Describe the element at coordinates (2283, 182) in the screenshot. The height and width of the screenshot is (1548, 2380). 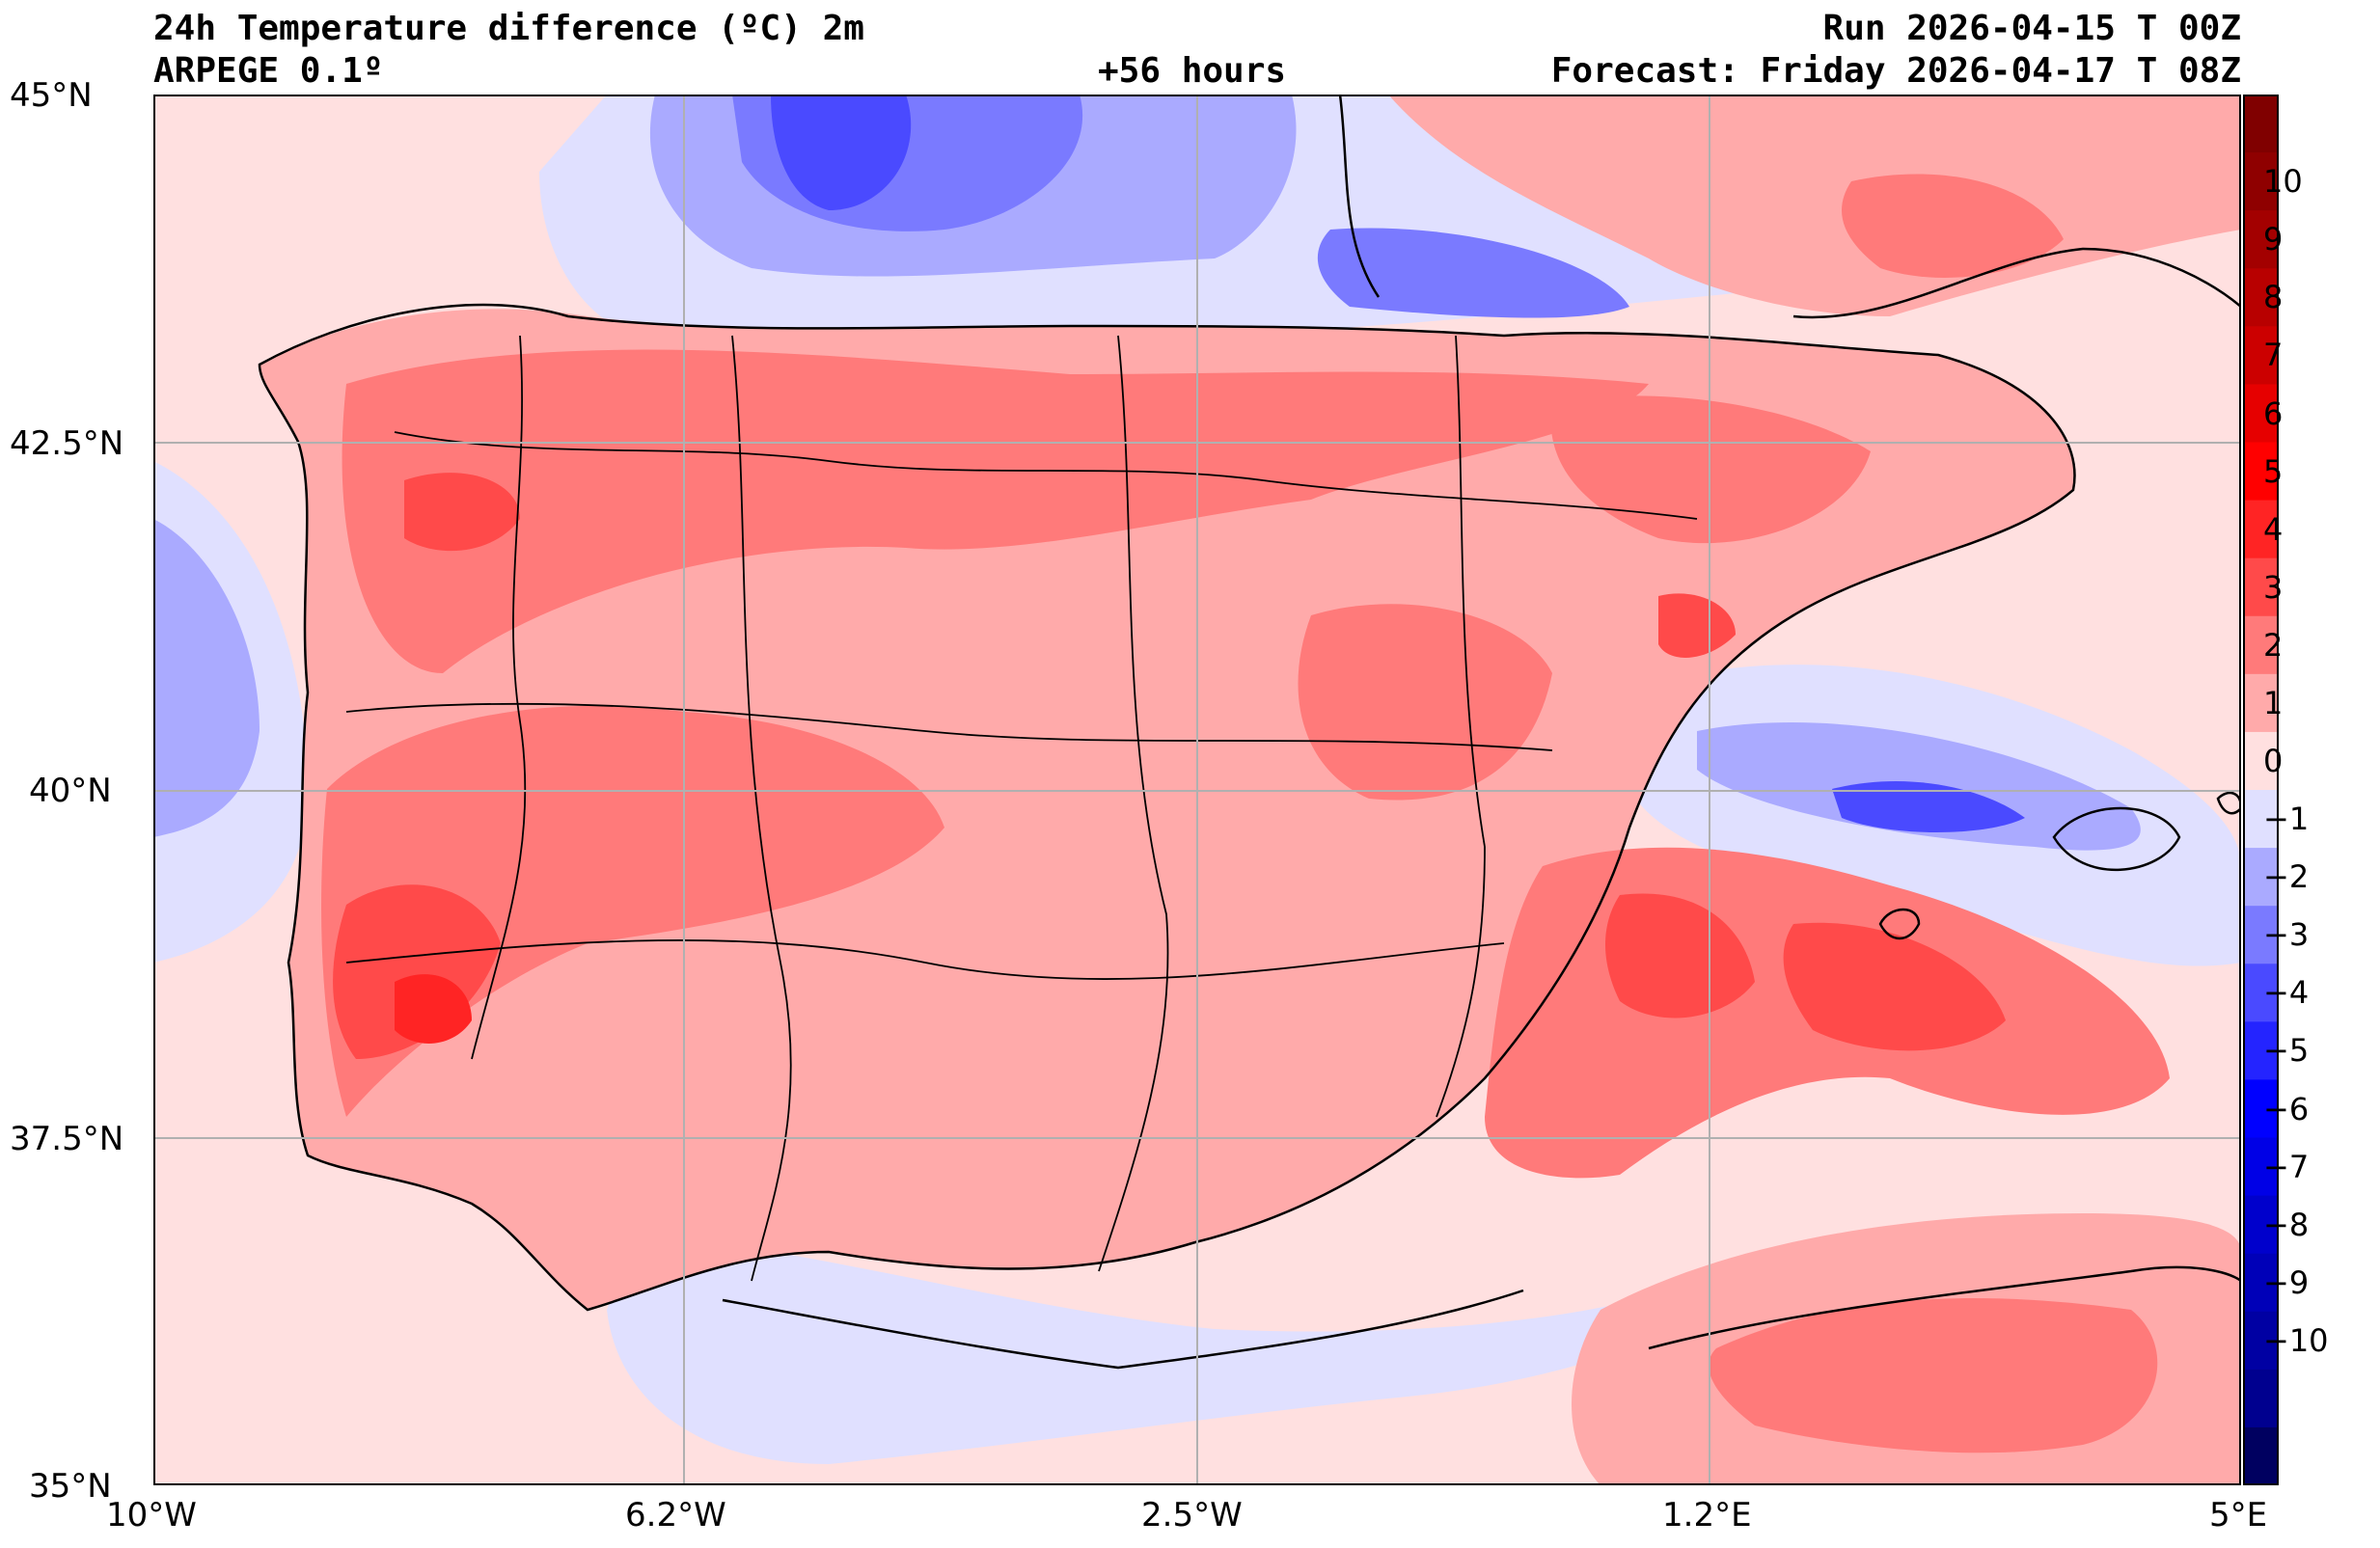
I see `colorbar-tick-label: 10` at that location.